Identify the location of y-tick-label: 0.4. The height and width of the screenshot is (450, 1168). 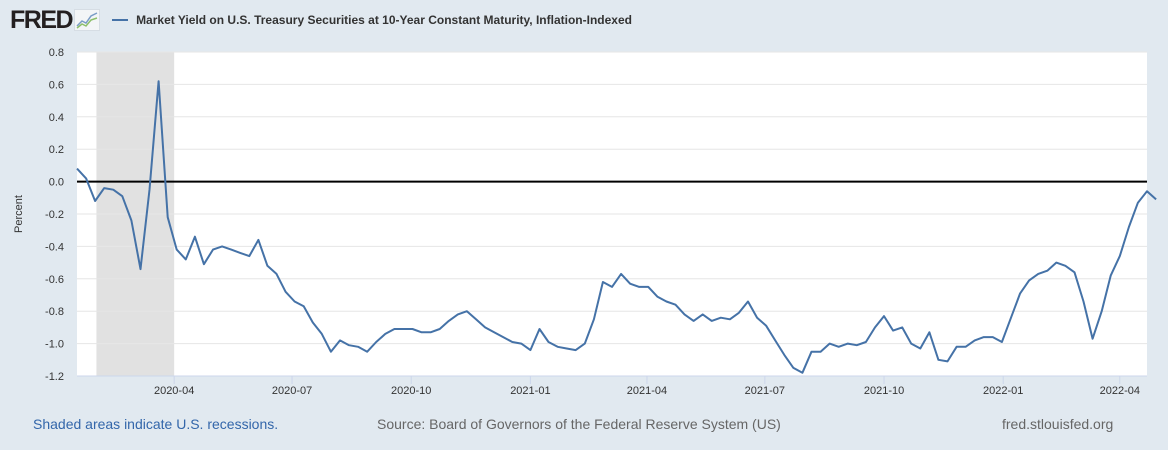
(56, 118).